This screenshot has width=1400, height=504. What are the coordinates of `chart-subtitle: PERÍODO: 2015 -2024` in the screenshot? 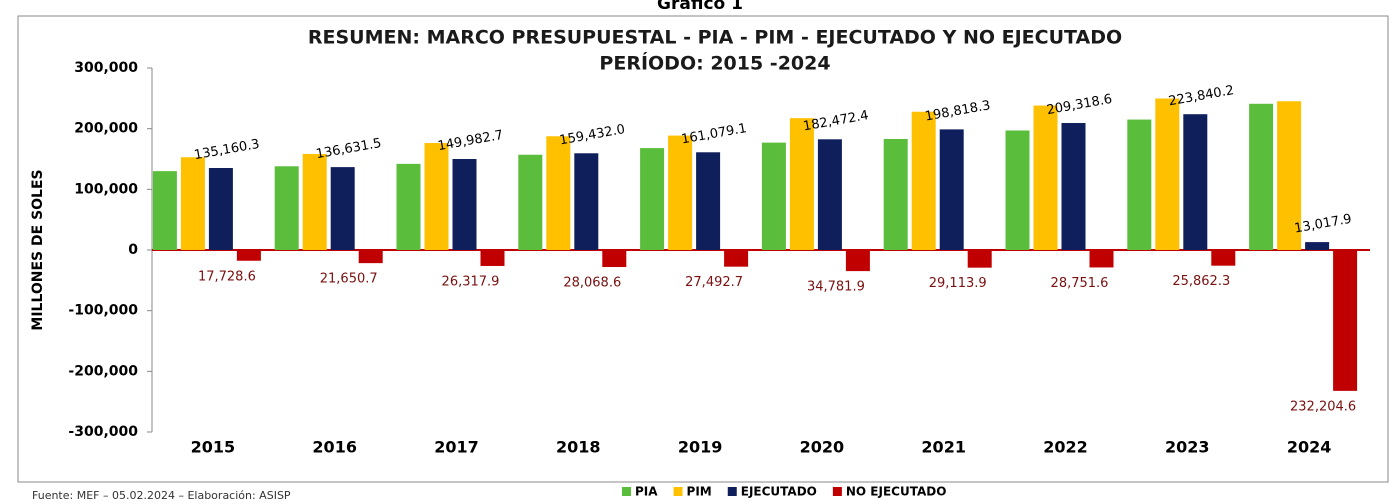 It's located at (714, 63).